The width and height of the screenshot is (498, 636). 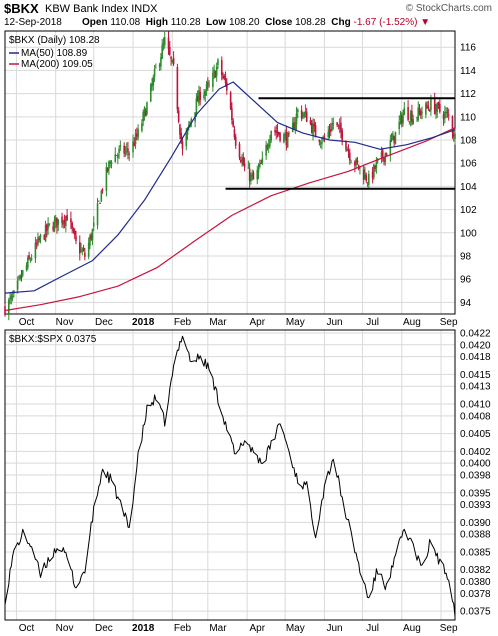 What do you see at coordinates (449, 322) in the screenshot?
I see `x-tick-label: Sep` at bounding box center [449, 322].